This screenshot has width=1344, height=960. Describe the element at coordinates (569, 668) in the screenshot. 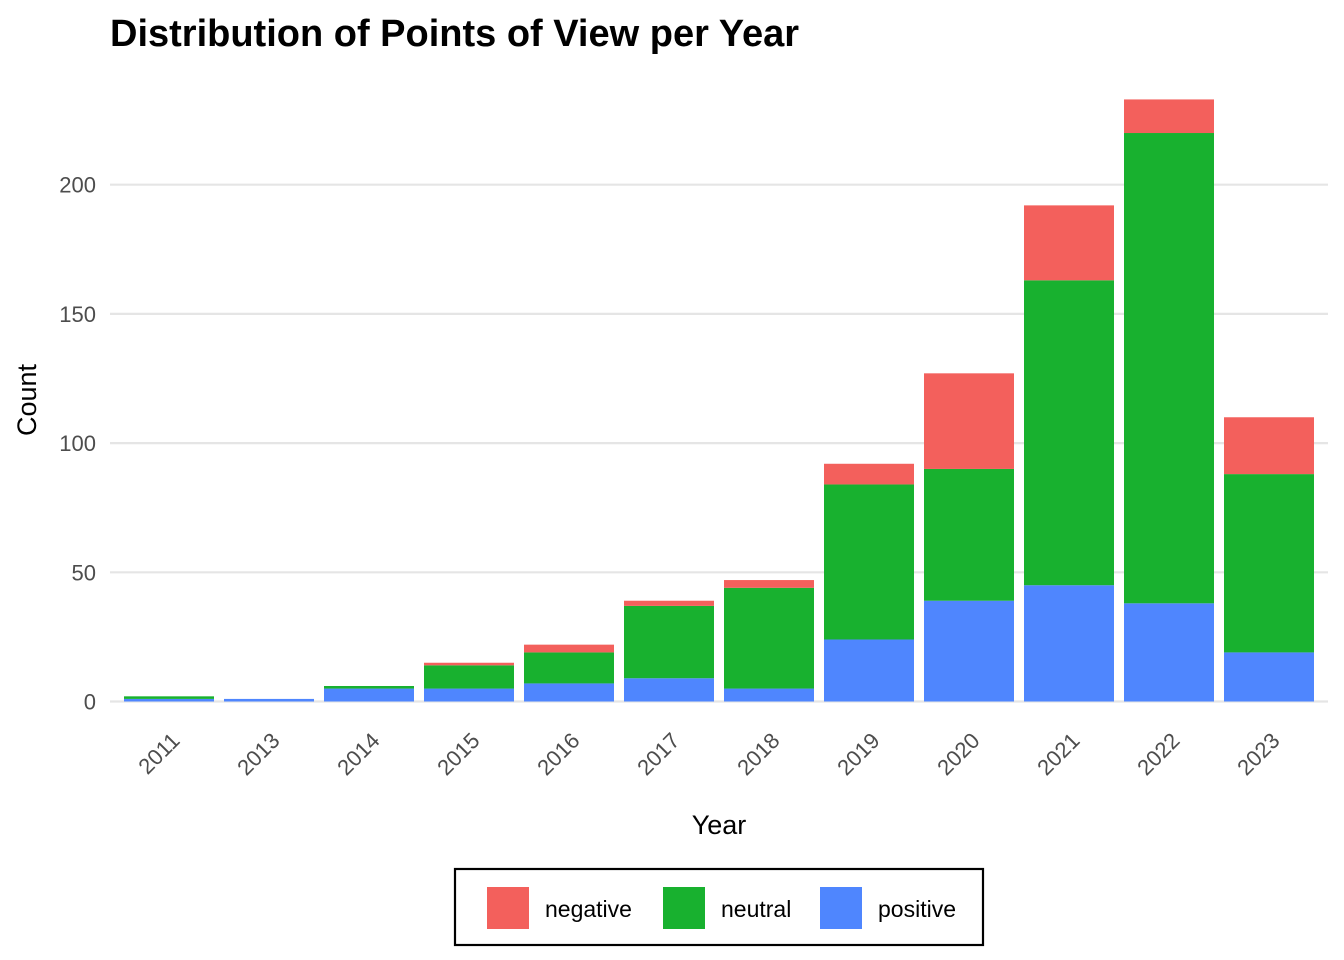

I see `bar-neutral-2016` at that location.